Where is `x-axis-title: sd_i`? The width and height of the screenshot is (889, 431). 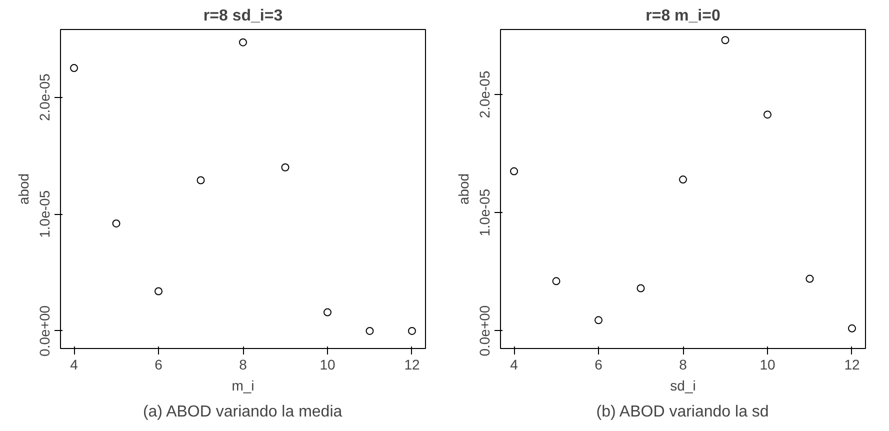
x-axis-title: sd_i is located at coordinates (683, 386).